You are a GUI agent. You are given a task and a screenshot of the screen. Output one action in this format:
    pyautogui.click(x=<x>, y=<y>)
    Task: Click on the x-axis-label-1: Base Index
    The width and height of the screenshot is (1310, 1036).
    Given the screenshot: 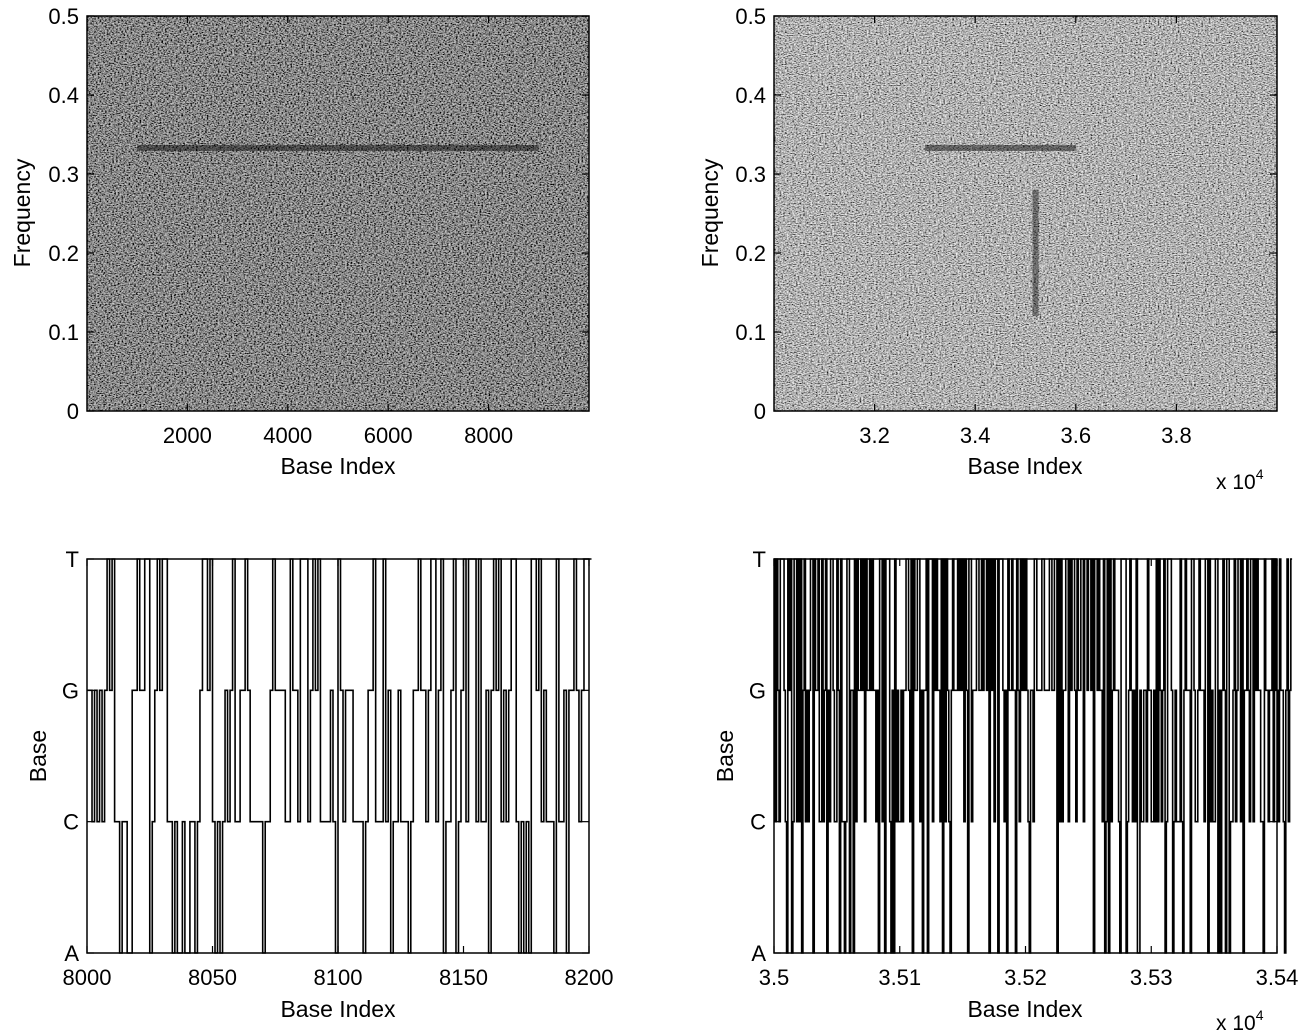 What is the action you would take?
    pyautogui.click(x=338, y=466)
    